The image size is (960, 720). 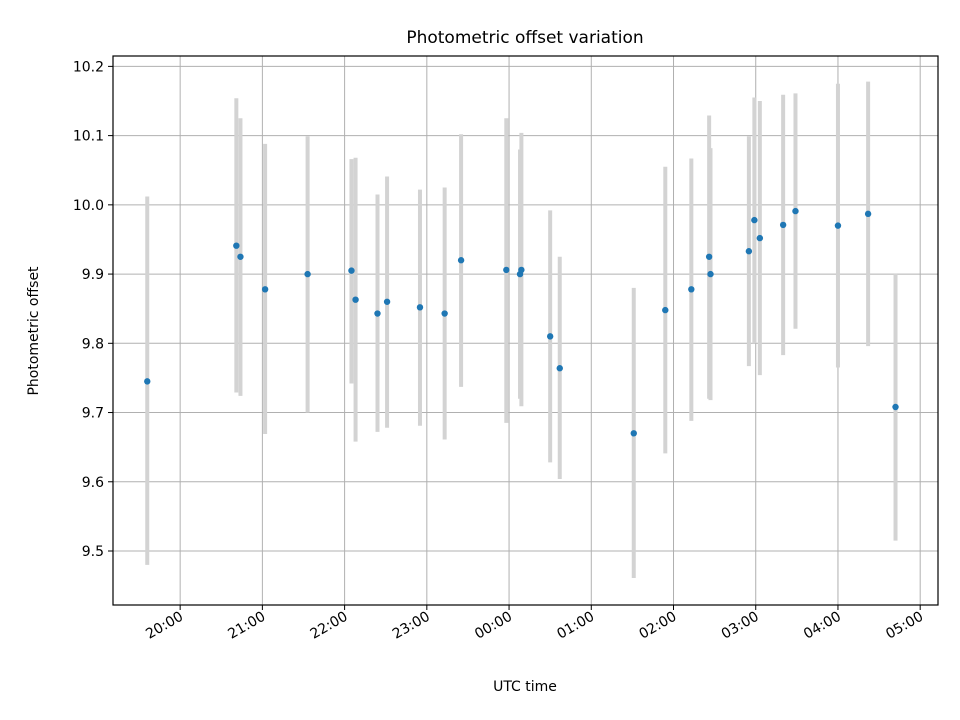 I want to click on y-tick-label: 9.7, so click(x=93, y=414).